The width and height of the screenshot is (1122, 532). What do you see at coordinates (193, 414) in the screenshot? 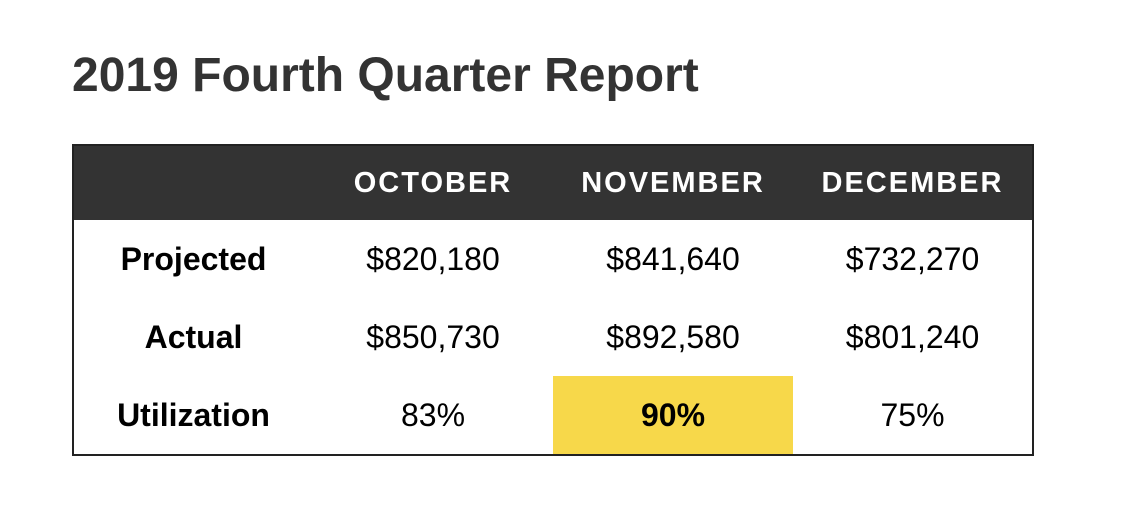
I see `row-header: Utilization` at bounding box center [193, 414].